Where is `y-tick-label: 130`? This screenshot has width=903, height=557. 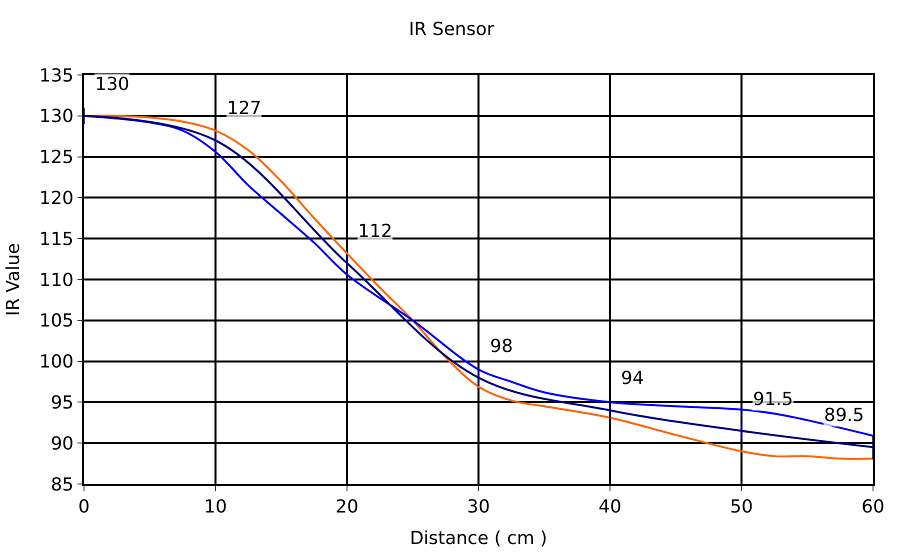 y-tick-label: 130 is located at coordinates (56, 117).